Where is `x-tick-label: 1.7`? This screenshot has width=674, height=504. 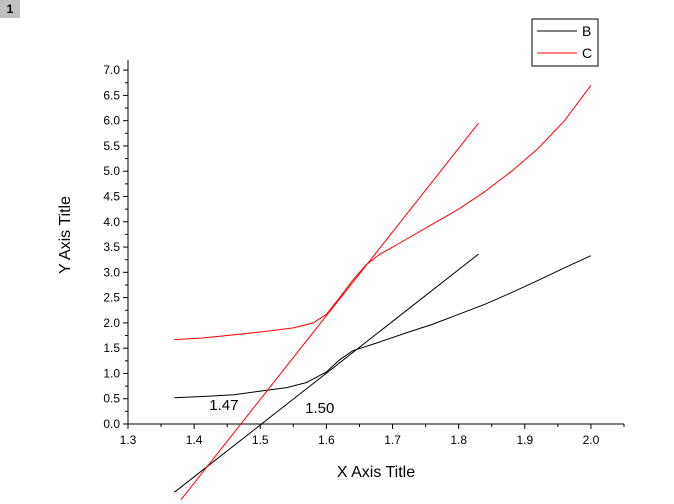 x-tick-label: 1.7 is located at coordinates (392, 440).